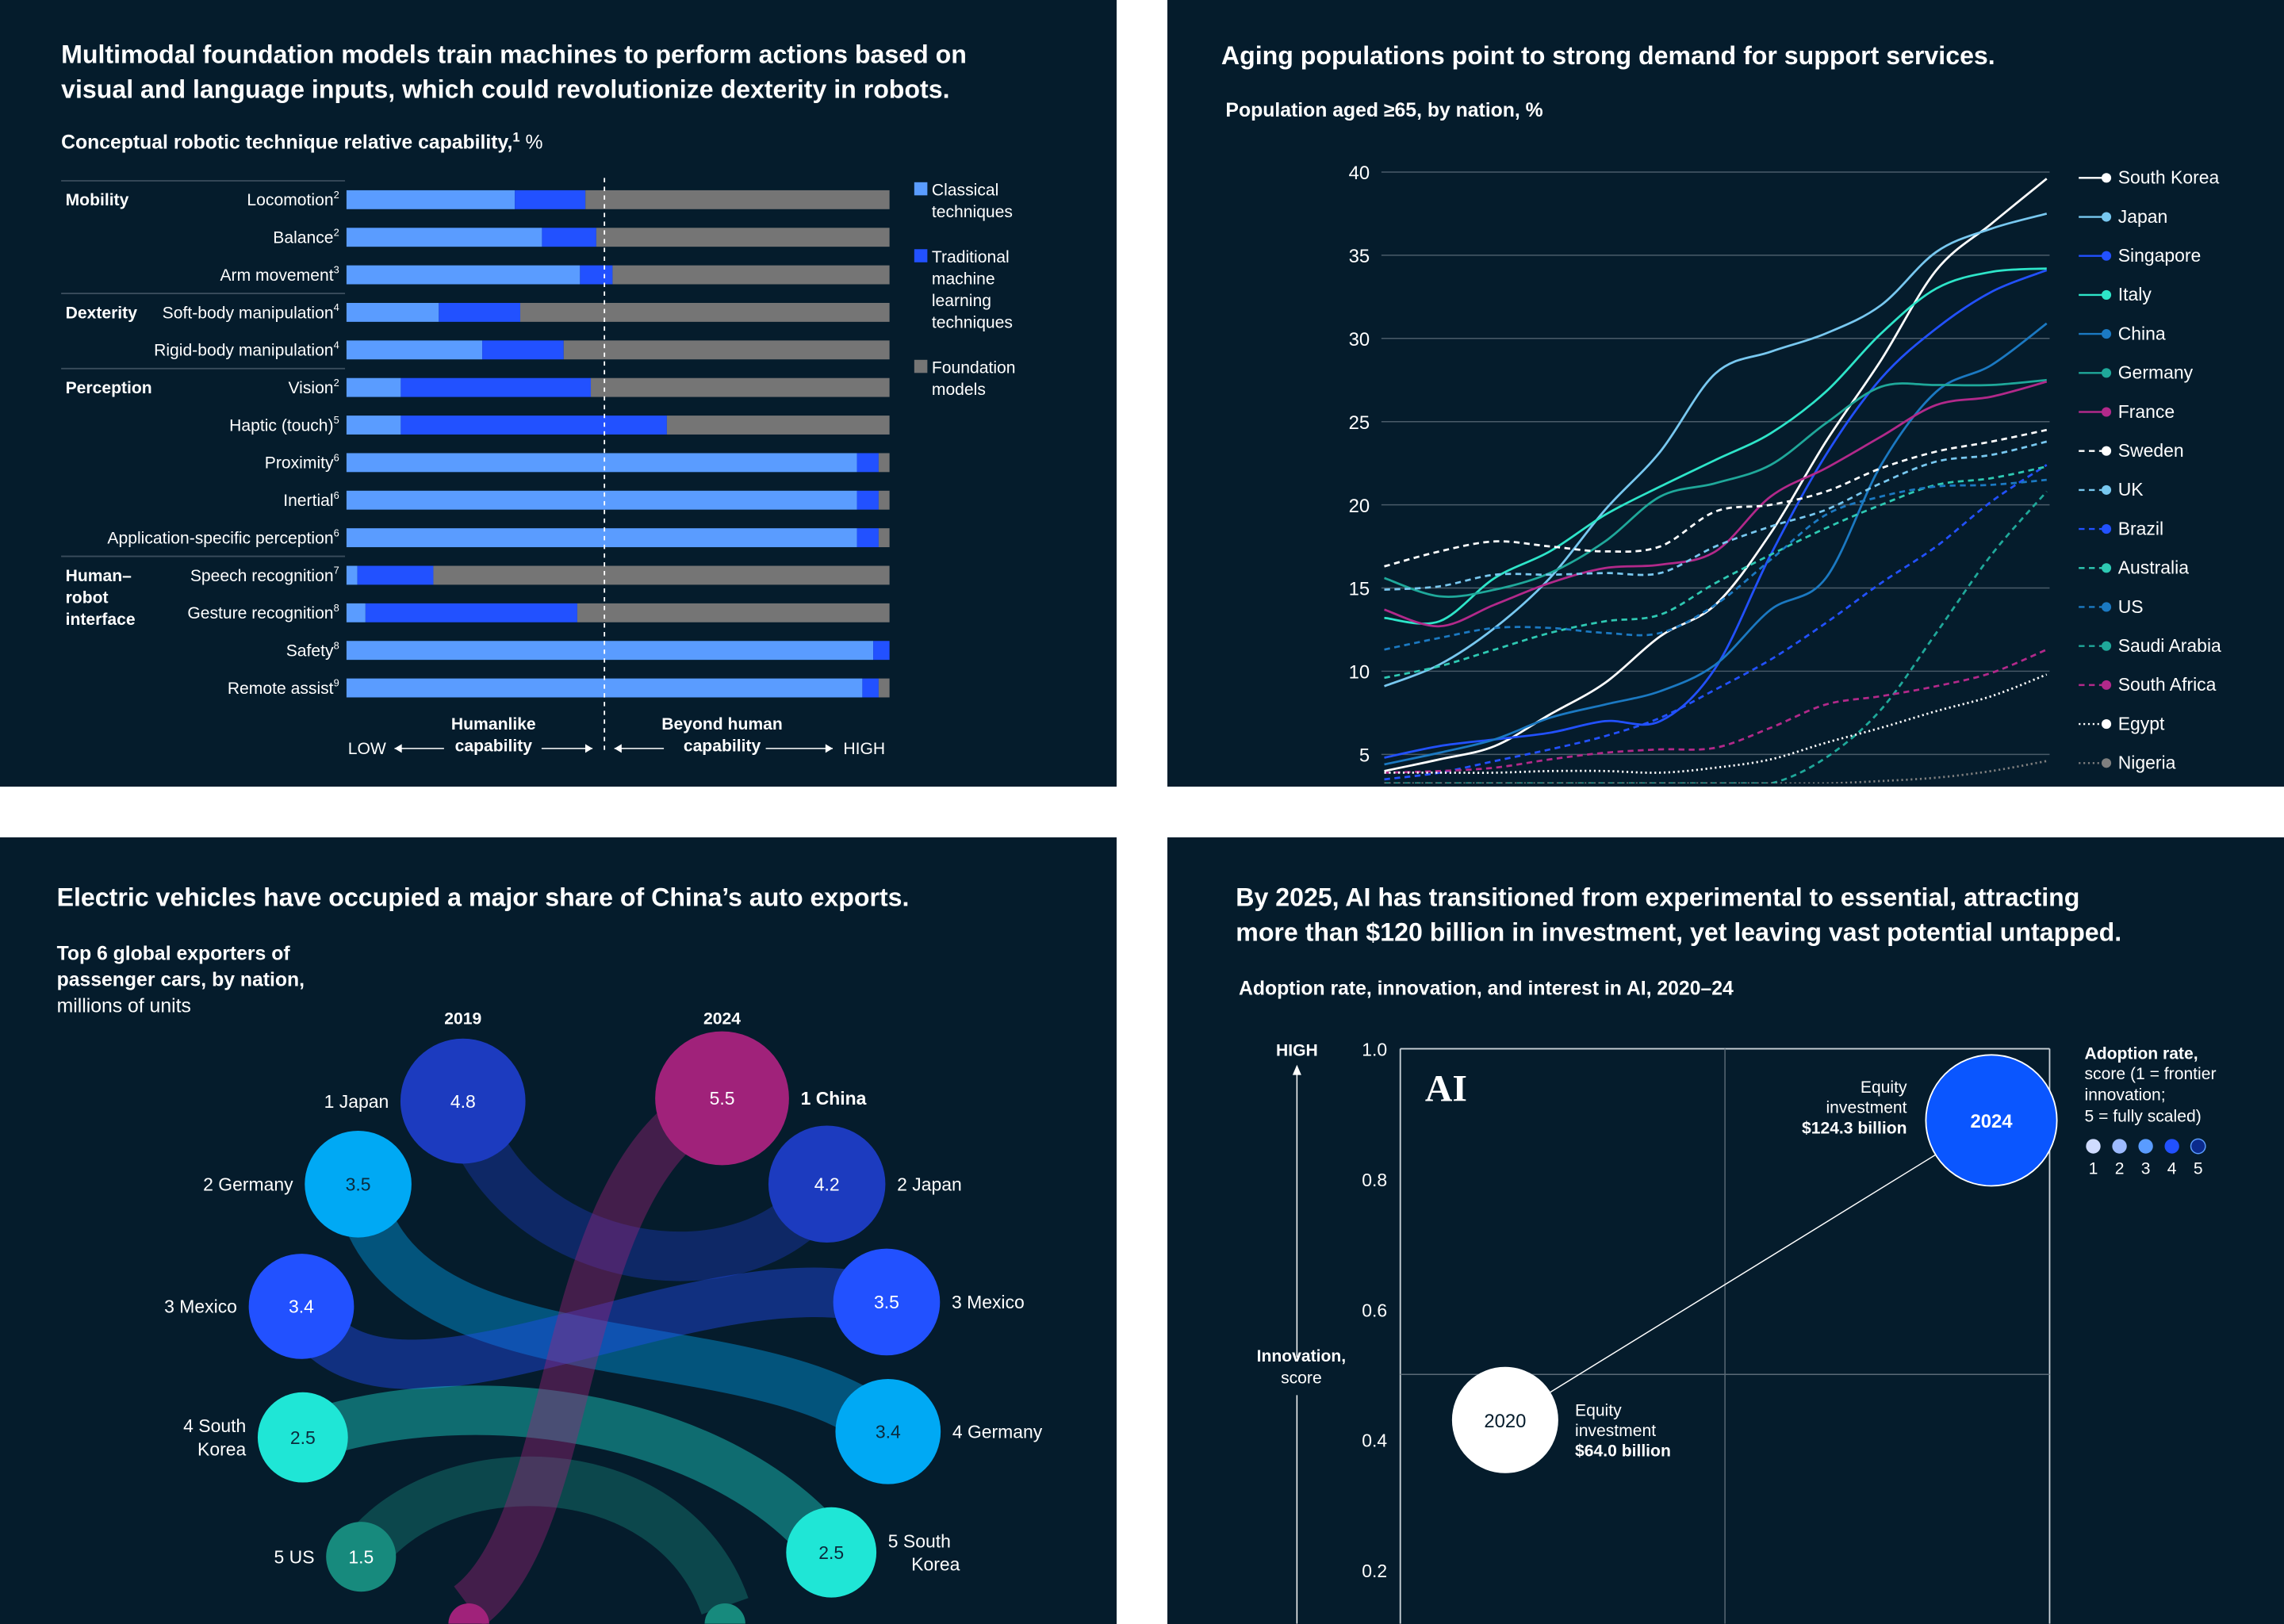  What do you see at coordinates (827, 1184) in the screenshot?
I see `bubble-value: 4.2` at bounding box center [827, 1184].